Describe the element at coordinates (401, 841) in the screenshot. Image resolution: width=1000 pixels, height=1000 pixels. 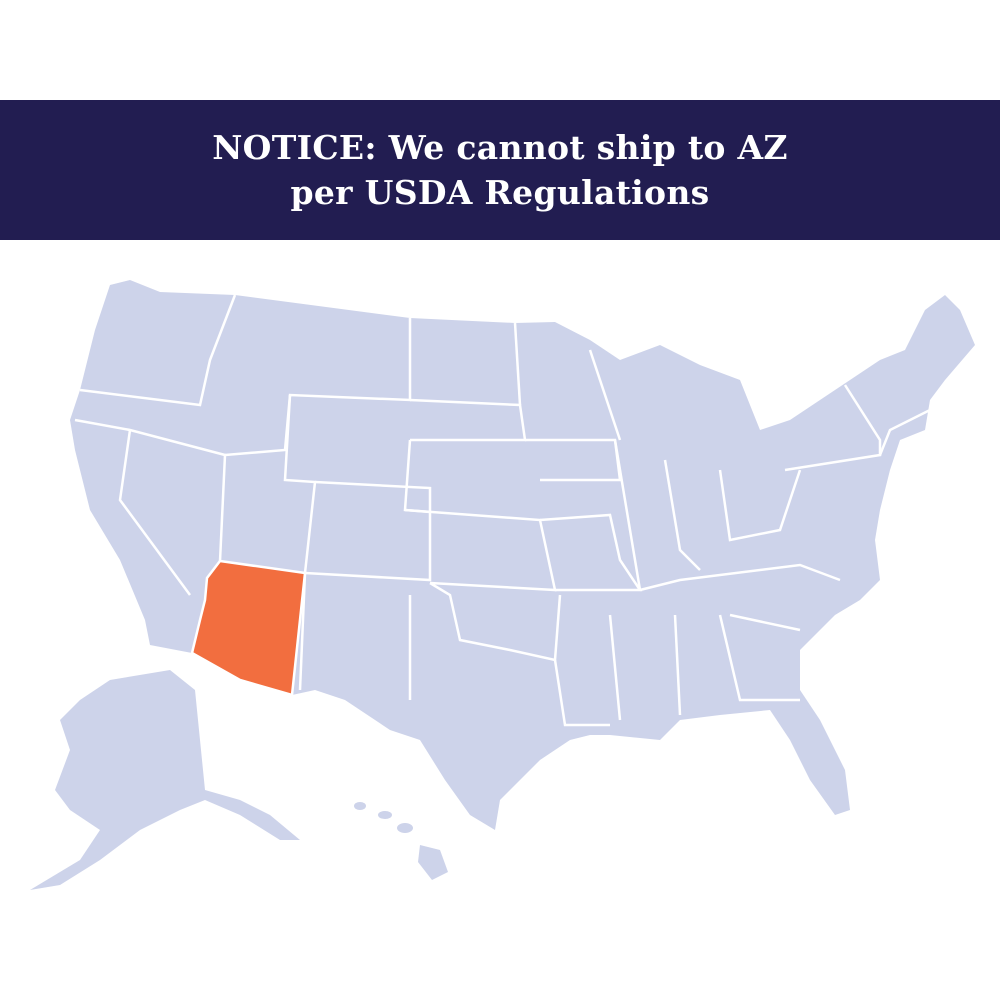
I see `hawaii-state` at that location.